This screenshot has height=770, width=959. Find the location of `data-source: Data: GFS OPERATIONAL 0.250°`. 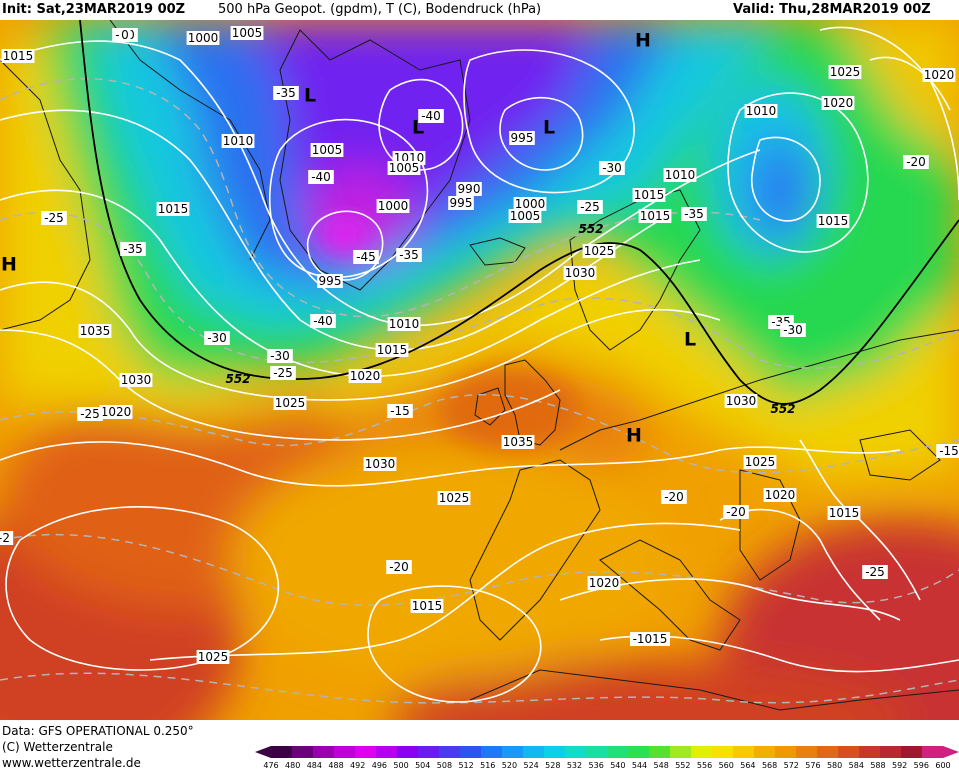

data-source: Data: GFS OPERATIONAL 0.250° is located at coordinates (98, 731).